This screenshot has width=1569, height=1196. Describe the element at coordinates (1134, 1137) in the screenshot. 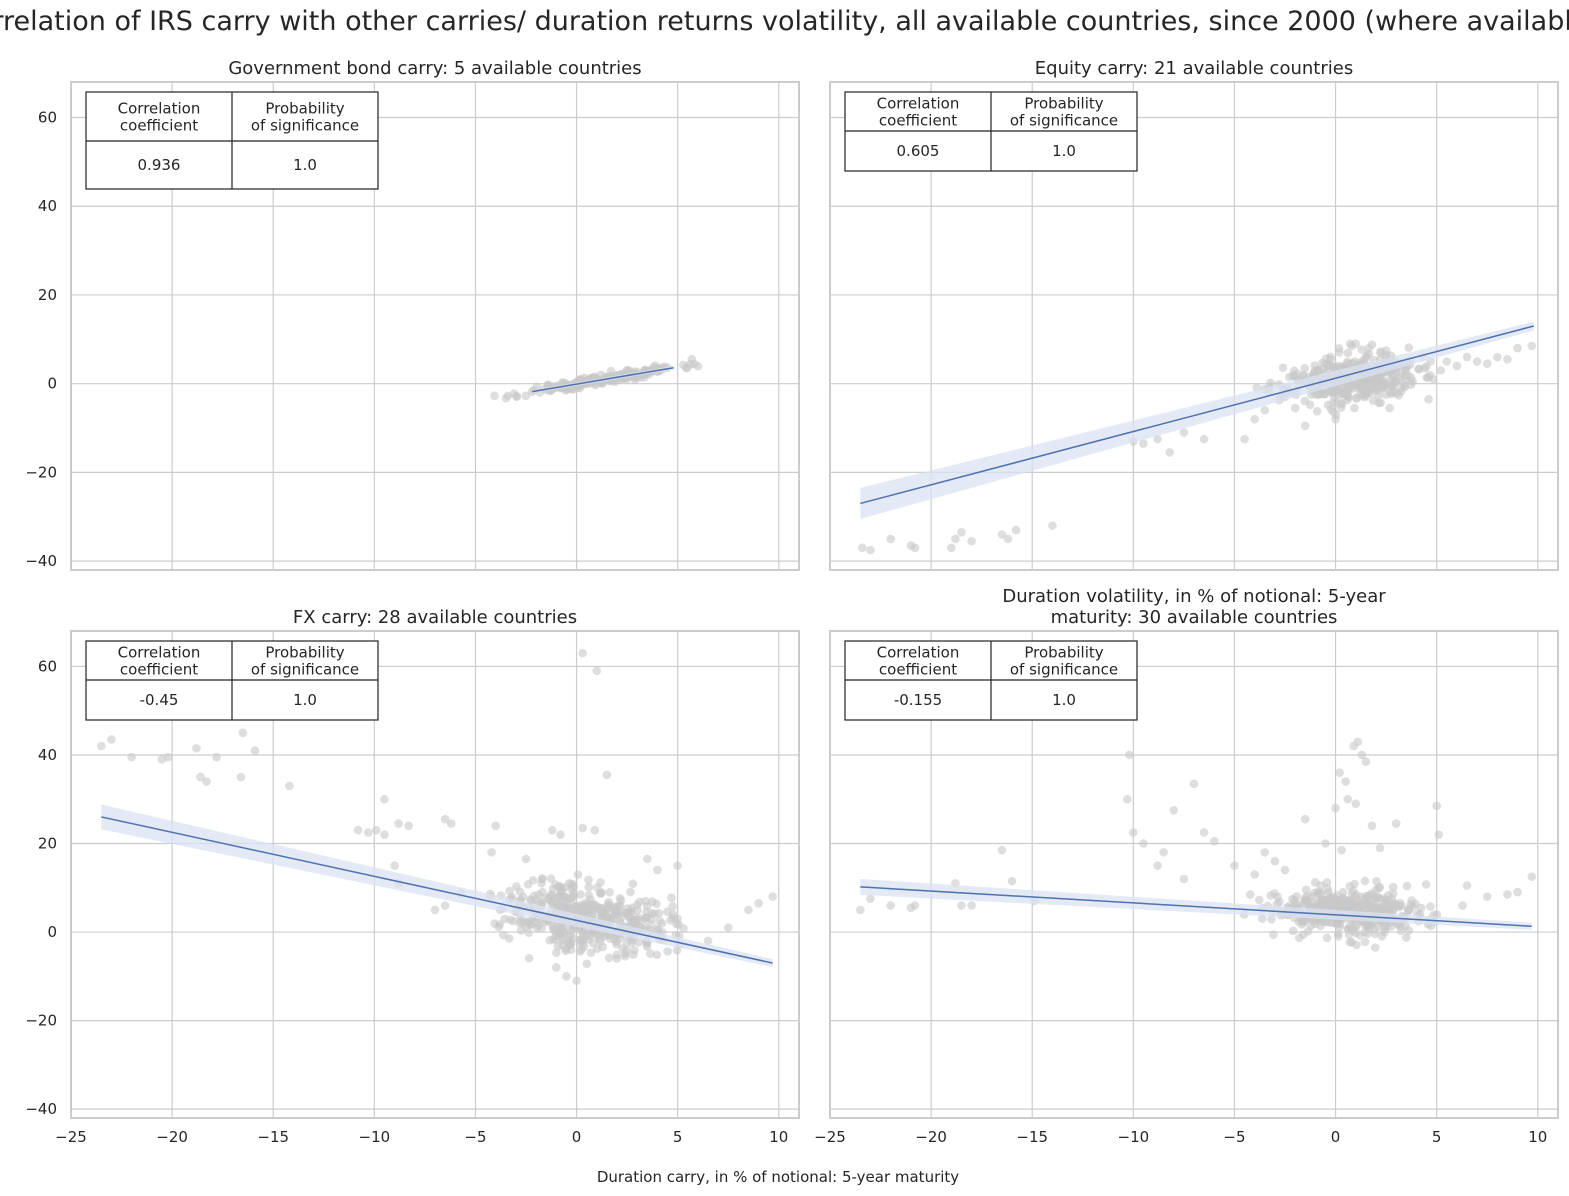

I see `x-tick-label: −10` at that location.